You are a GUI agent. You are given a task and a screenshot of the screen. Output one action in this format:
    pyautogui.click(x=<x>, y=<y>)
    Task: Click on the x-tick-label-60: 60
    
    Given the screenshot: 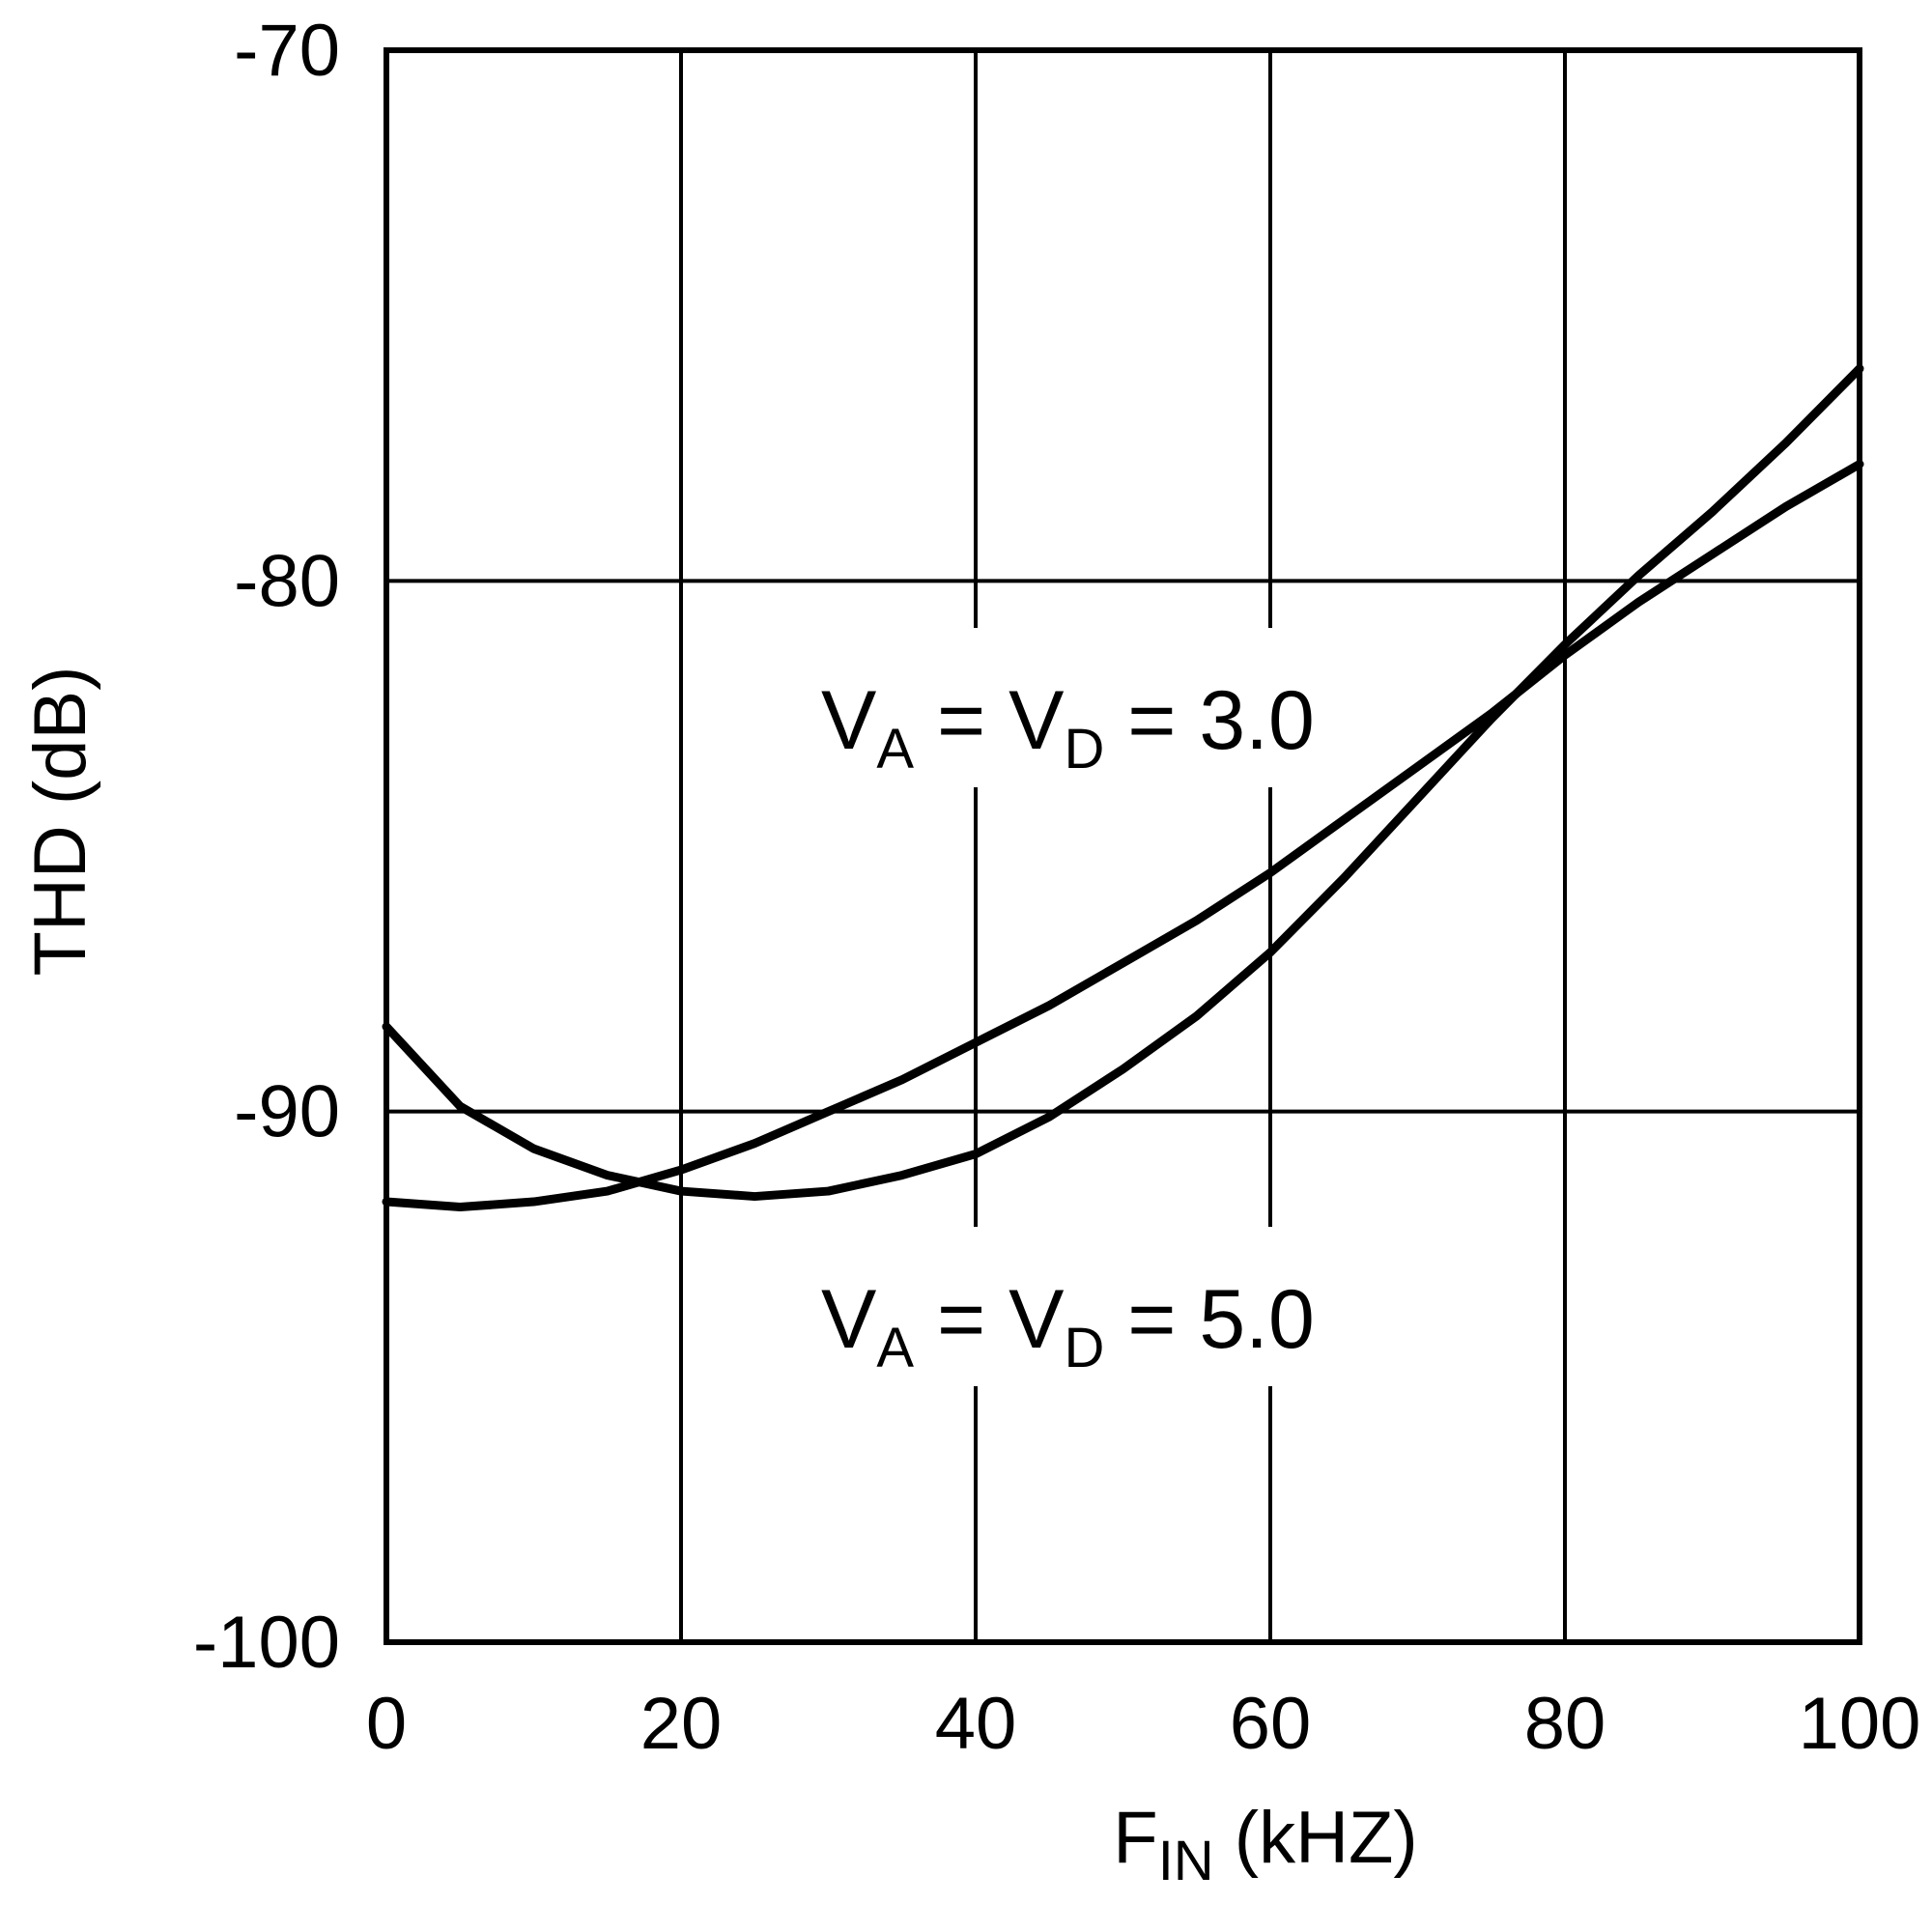 What is the action you would take?
    pyautogui.click(x=1271, y=1724)
    